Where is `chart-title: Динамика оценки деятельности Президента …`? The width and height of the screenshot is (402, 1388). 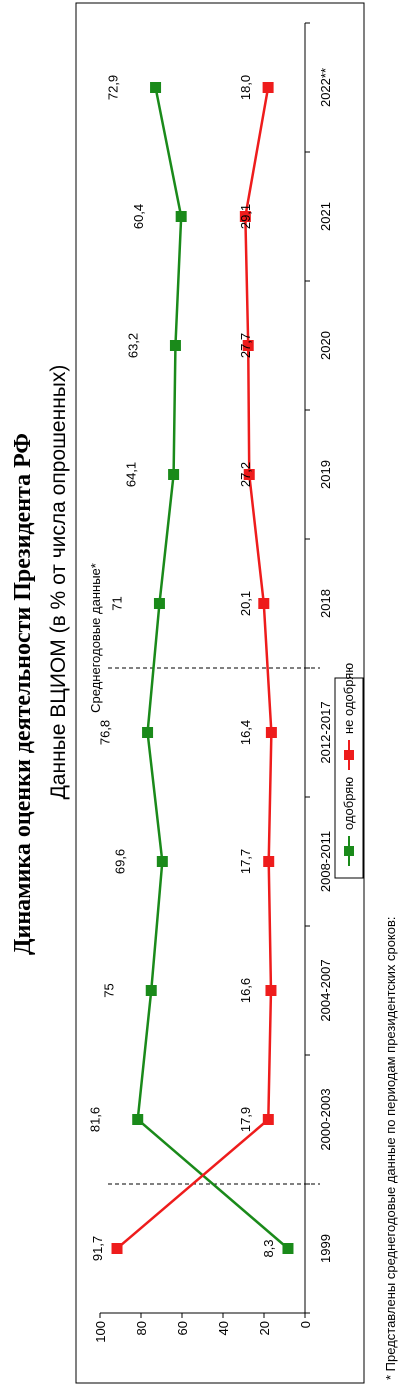 chart-title: Динамика оценки деятельности Президента … is located at coordinates (23, 694).